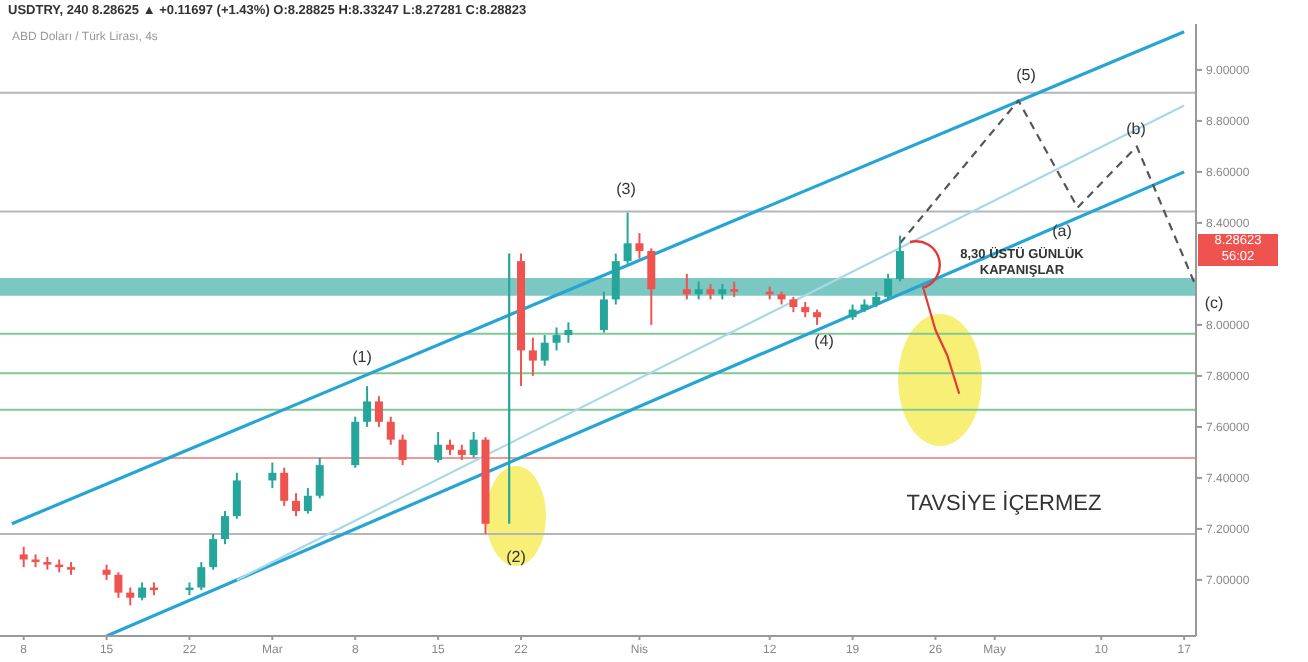  I want to click on line-series, so click(1047, 193).